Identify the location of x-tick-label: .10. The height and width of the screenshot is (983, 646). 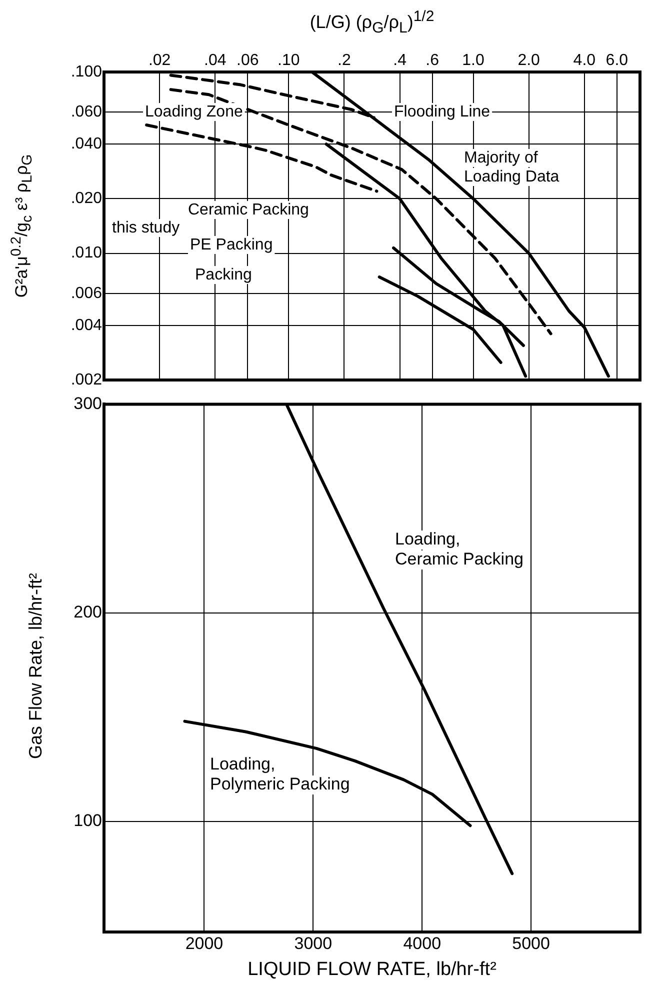
(289, 60).